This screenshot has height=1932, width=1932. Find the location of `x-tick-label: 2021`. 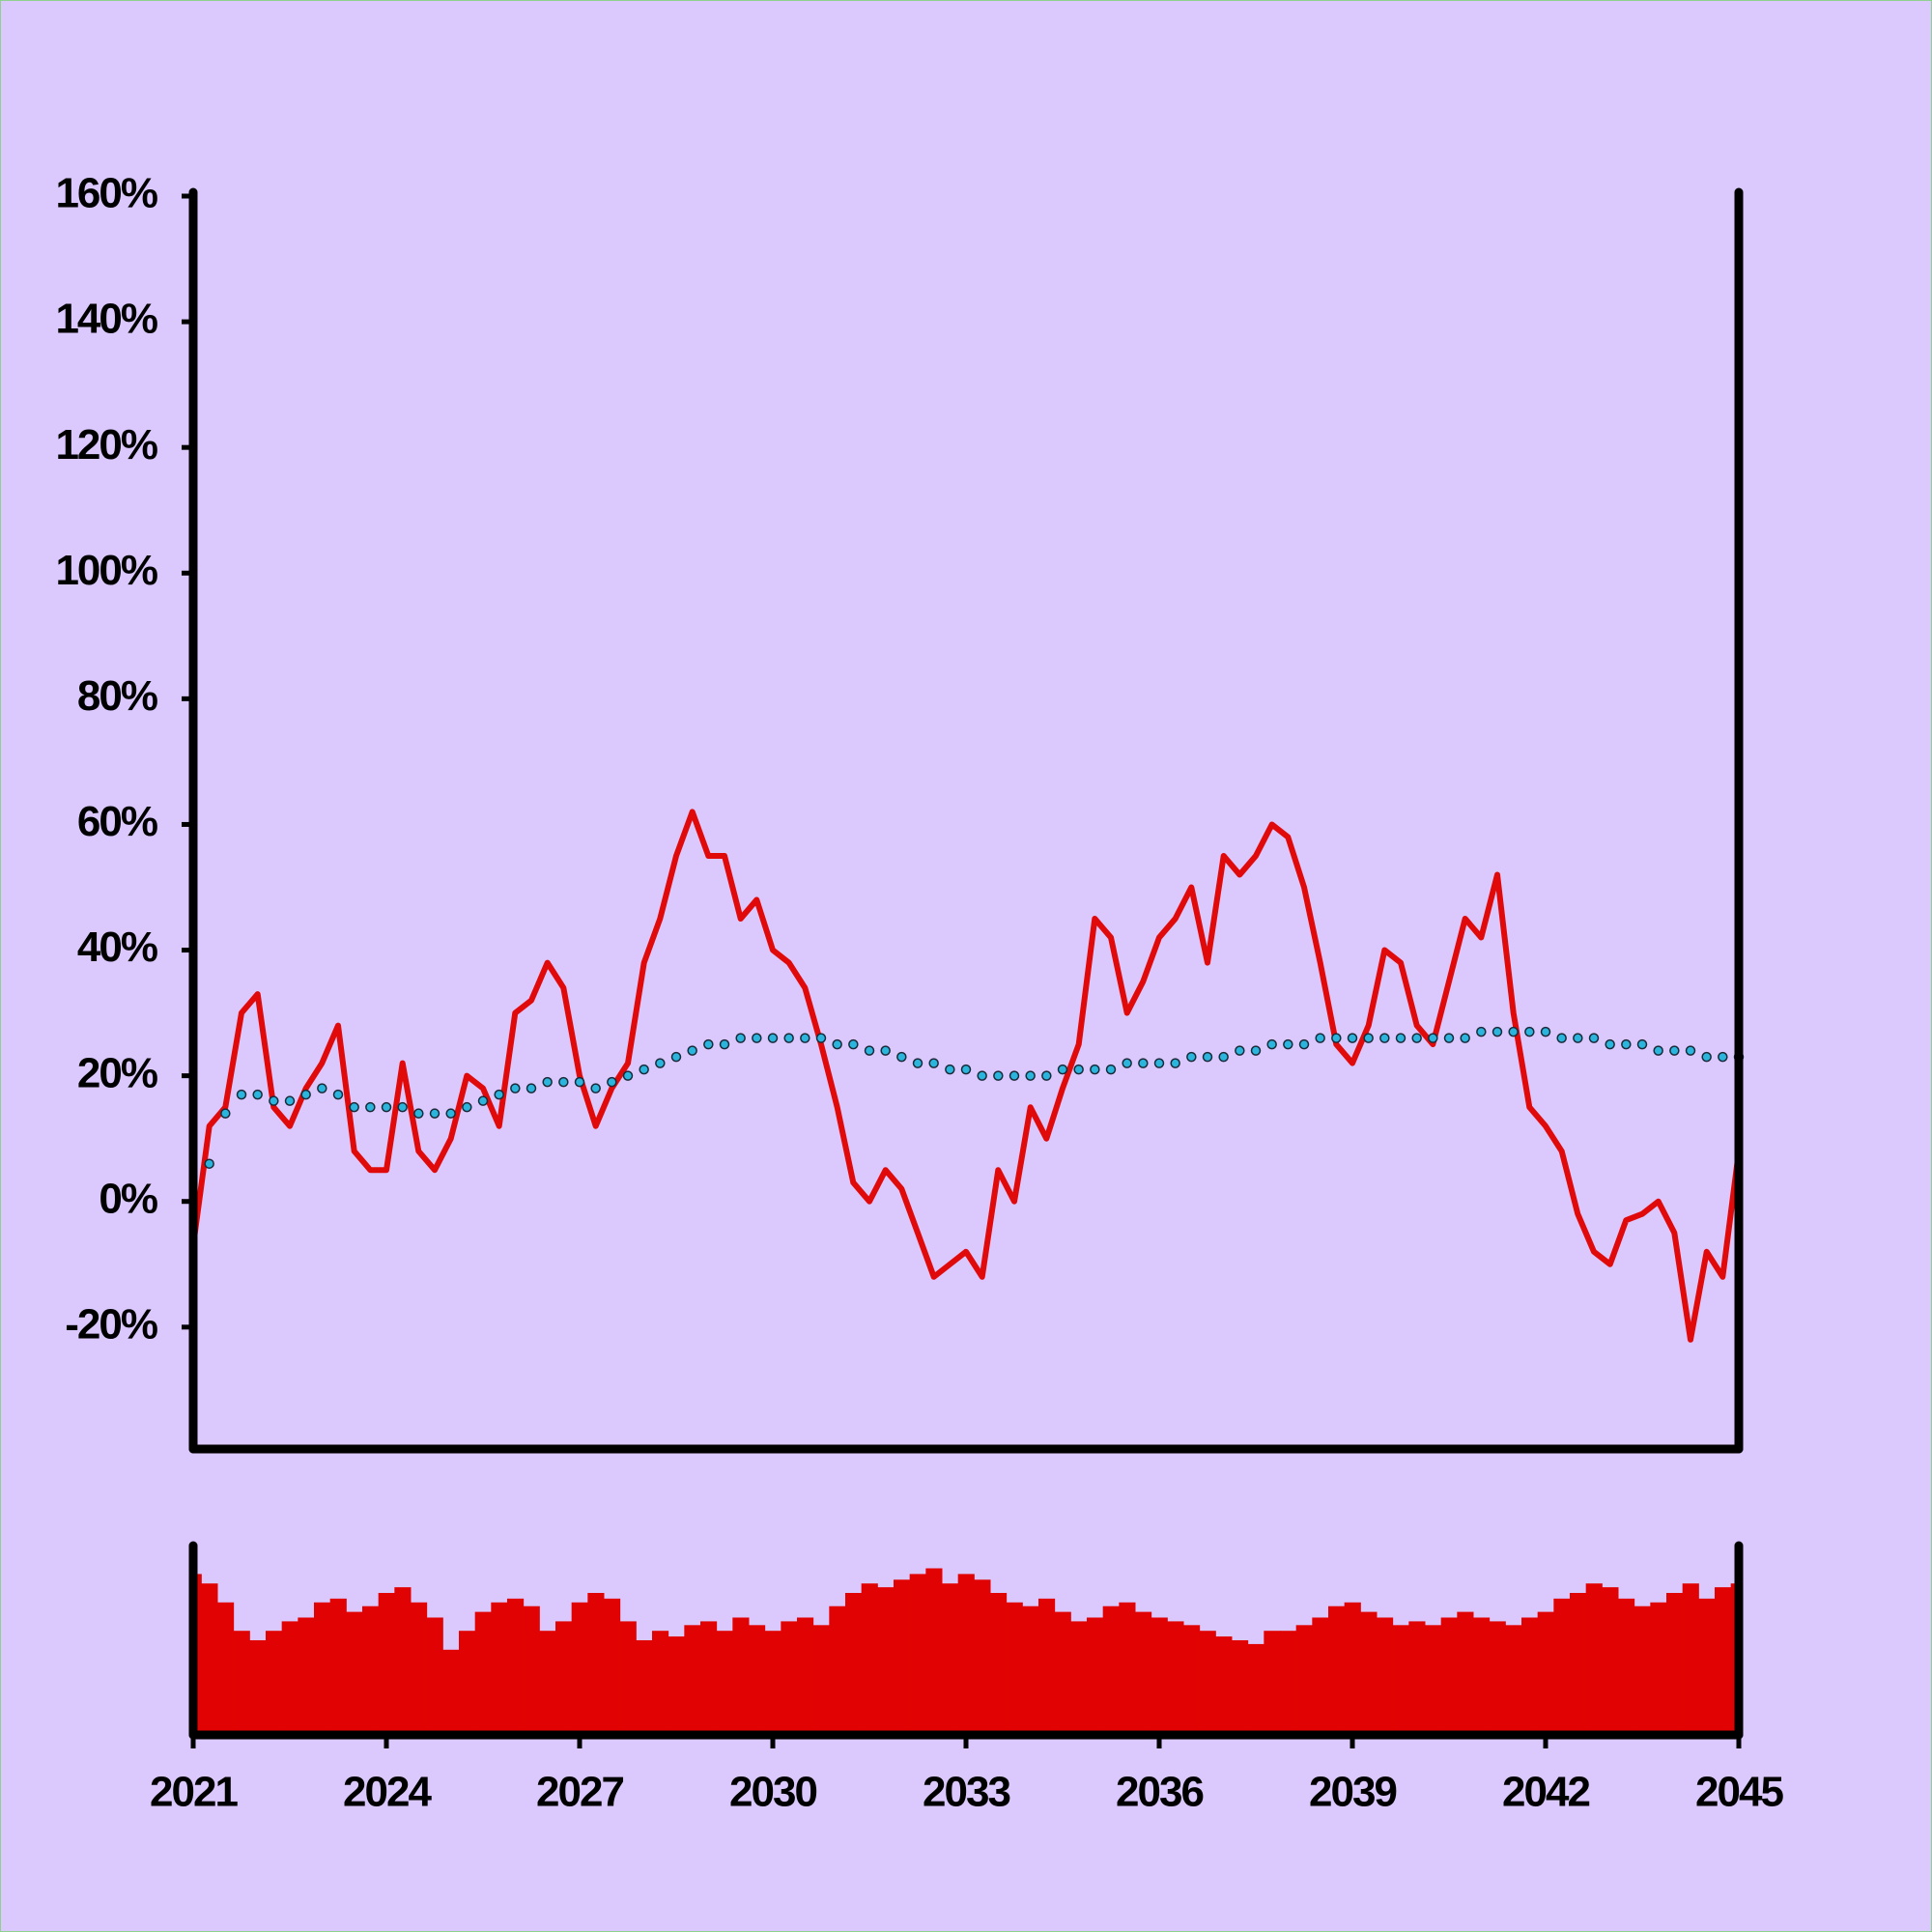

x-tick-label: 2021 is located at coordinates (194, 1792).